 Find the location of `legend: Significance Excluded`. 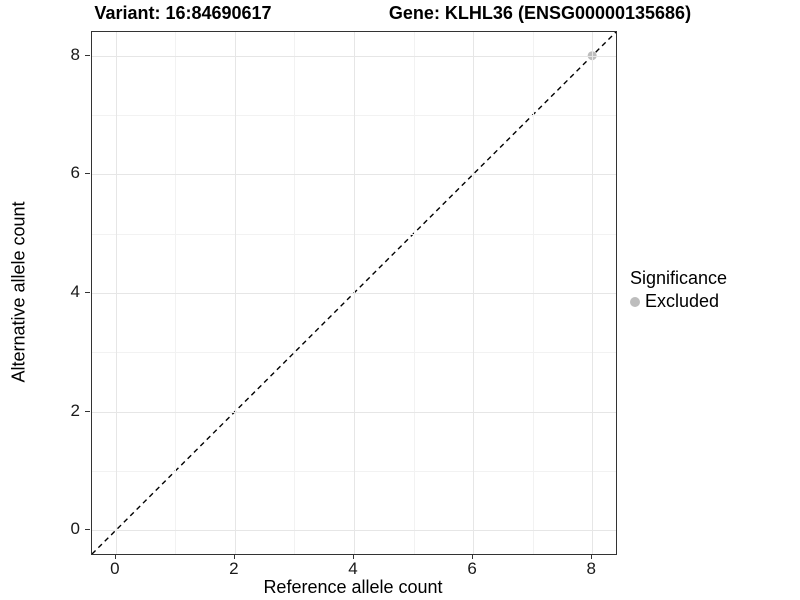

legend: Significance Excluded is located at coordinates (678, 290).